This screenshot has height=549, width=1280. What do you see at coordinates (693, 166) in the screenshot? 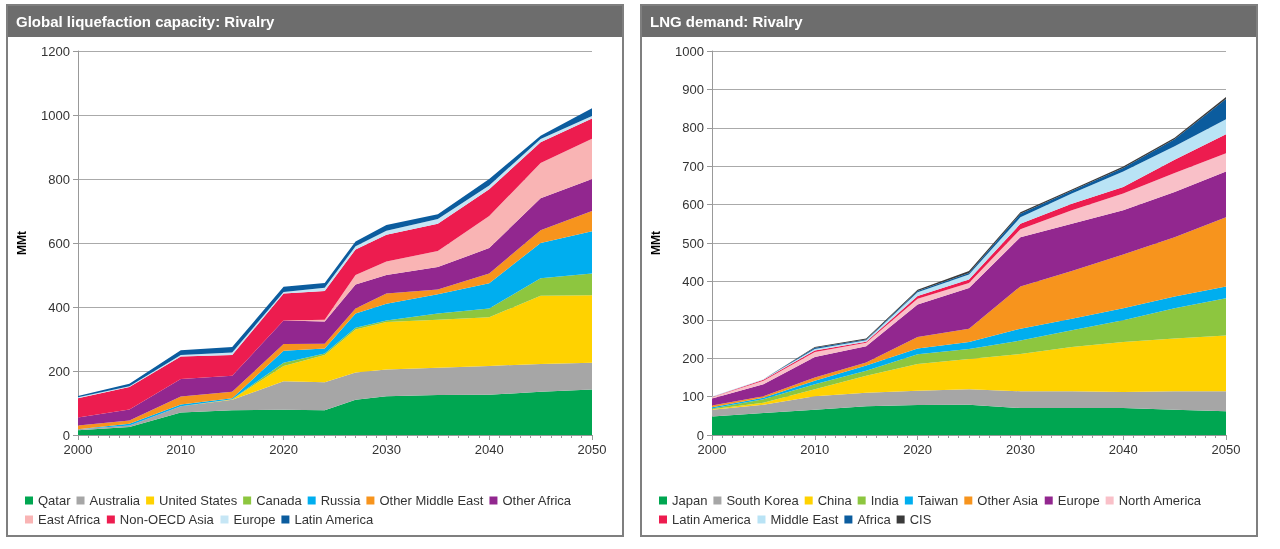
I see `y-tick-label: 700` at bounding box center [693, 166].